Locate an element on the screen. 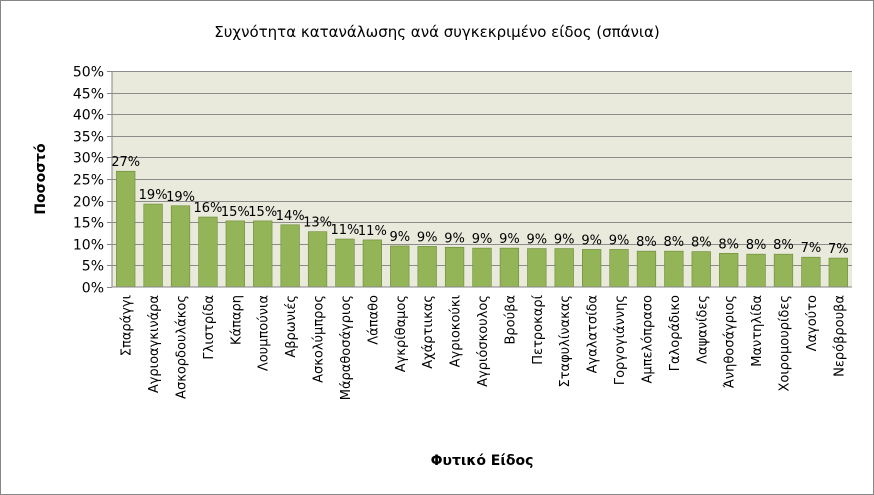  y-tick-label: 25% is located at coordinates (88, 181).